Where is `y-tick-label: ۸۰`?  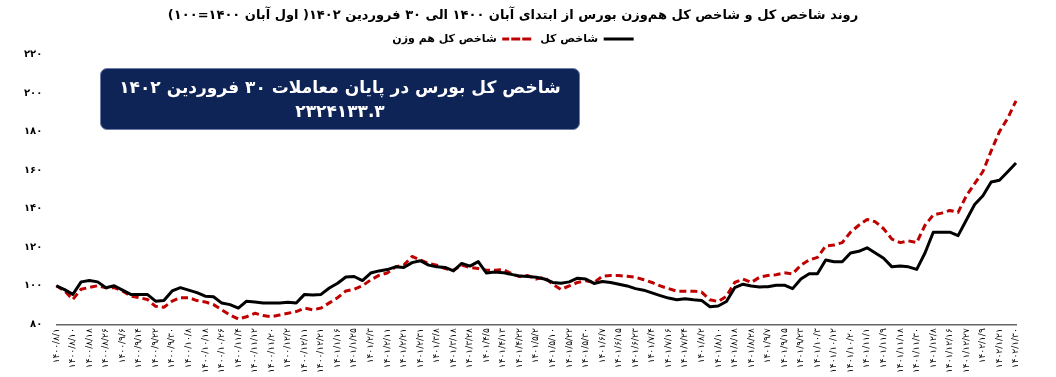
y-tick-label: ۸۰ is located at coordinates (36, 323).